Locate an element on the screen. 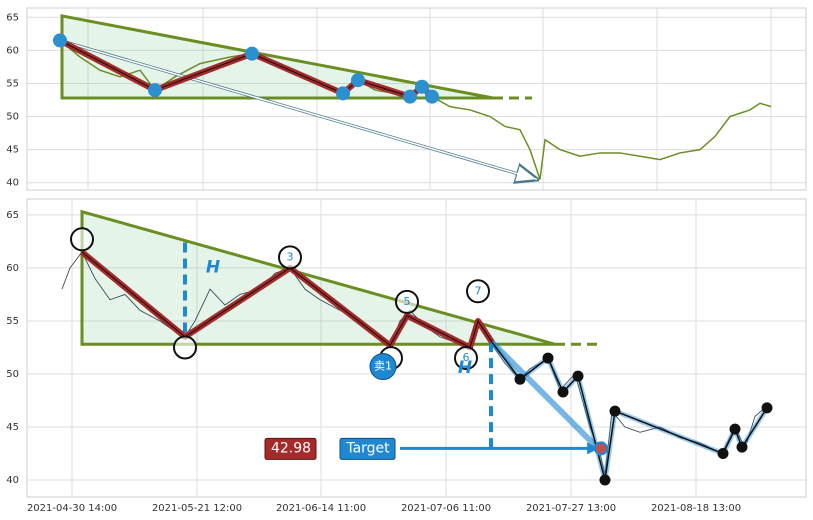 This screenshot has width=813, height=520. price-label: 42.98 is located at coordinates (291, 448).